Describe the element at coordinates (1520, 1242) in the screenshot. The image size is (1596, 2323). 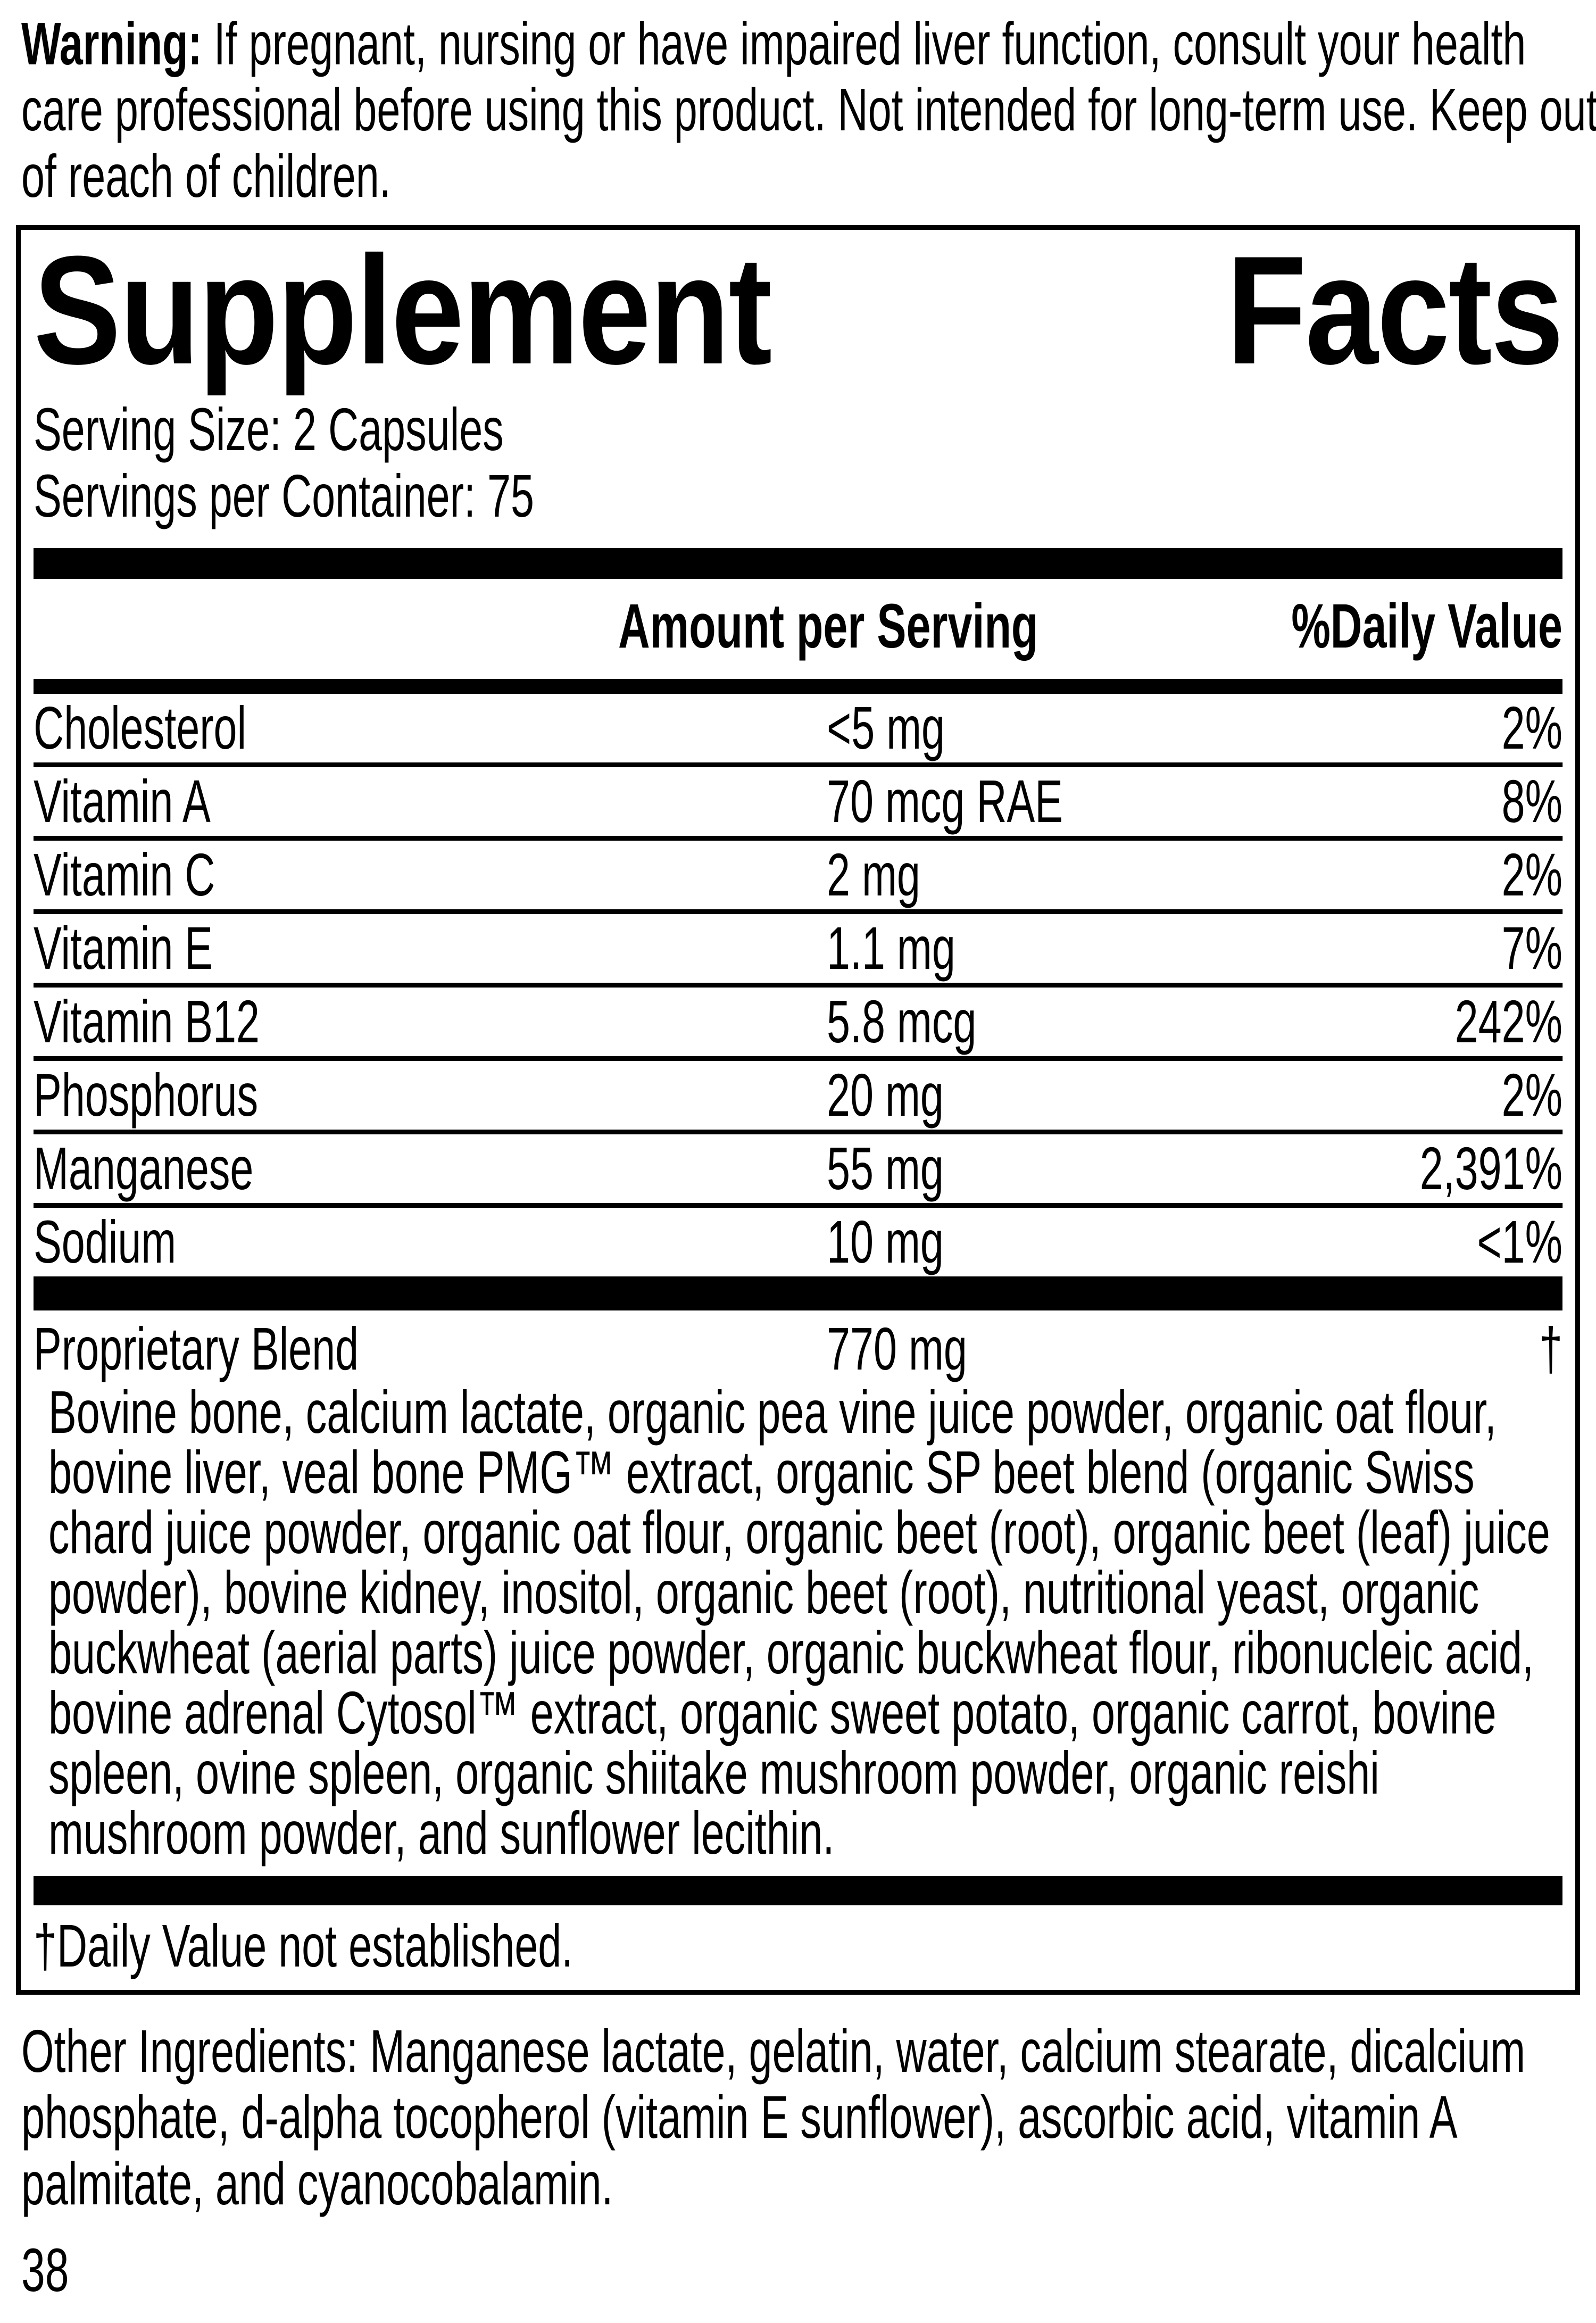
I see `nutrient-dv: <1%` at that location.